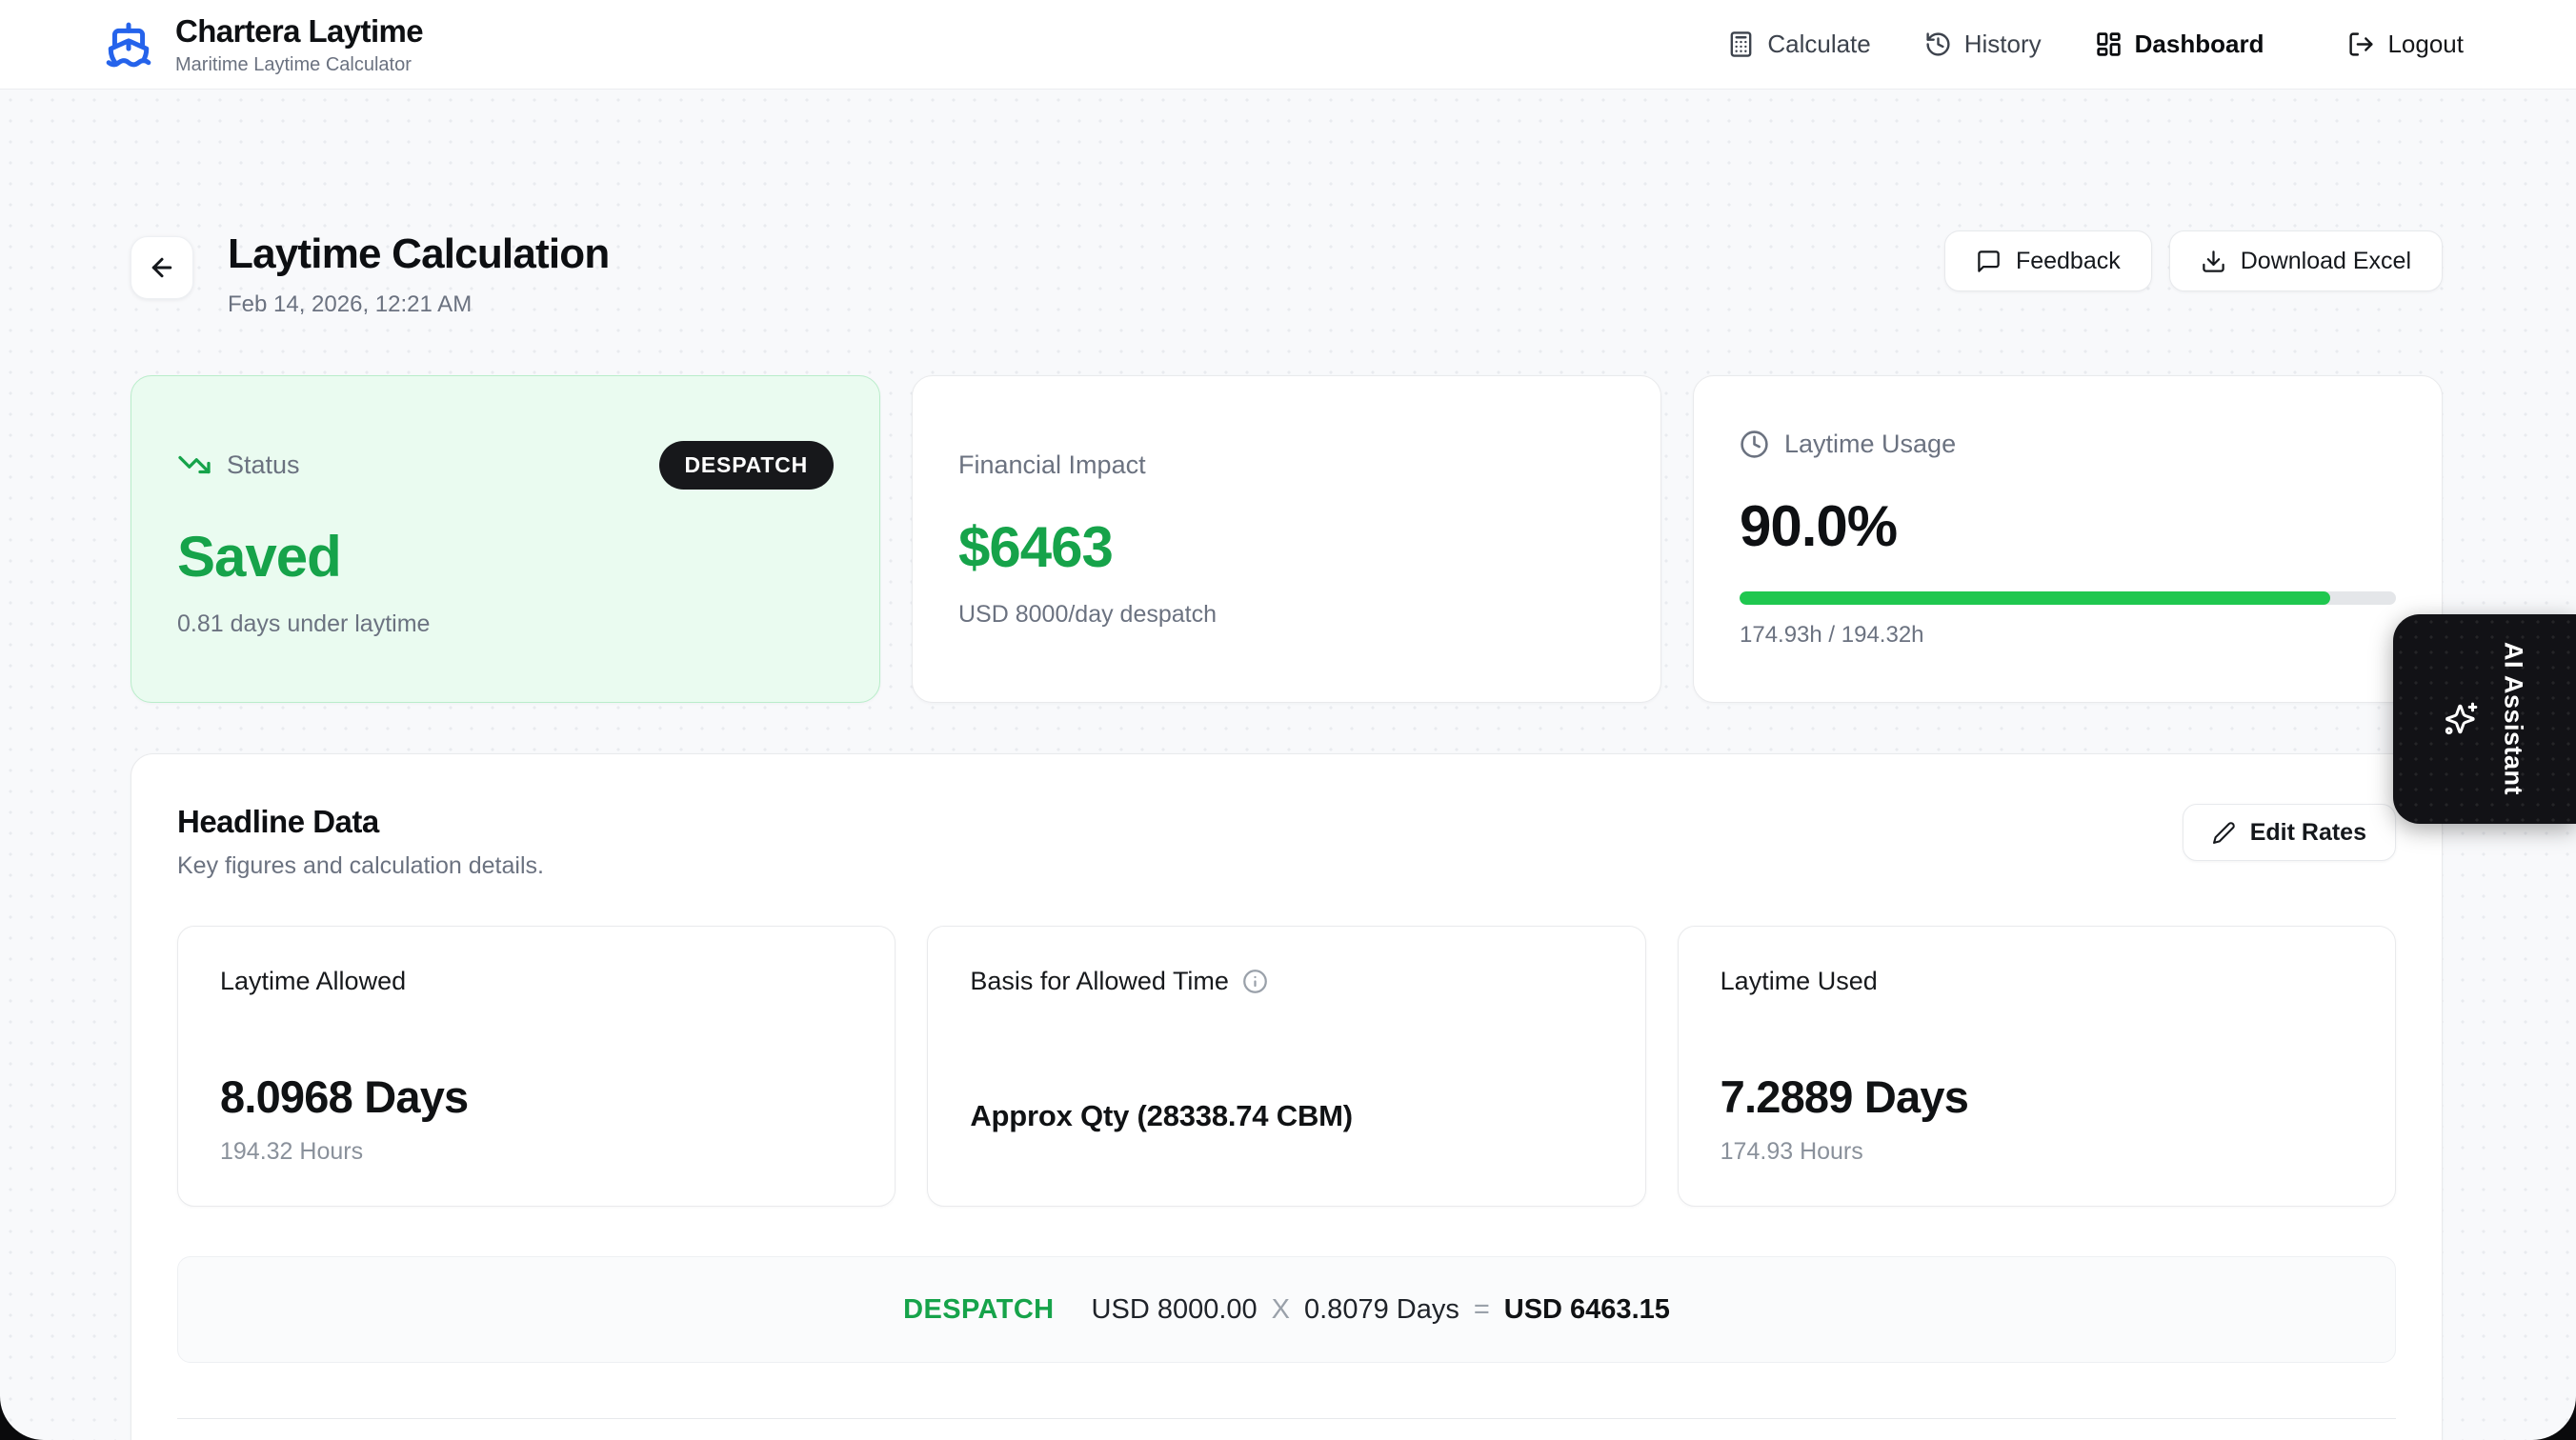  Describe the element at coordinates (1832, 635) in the screenshot. I see `laytime-usage-hours: 174.93h / 194.32h` at that location.